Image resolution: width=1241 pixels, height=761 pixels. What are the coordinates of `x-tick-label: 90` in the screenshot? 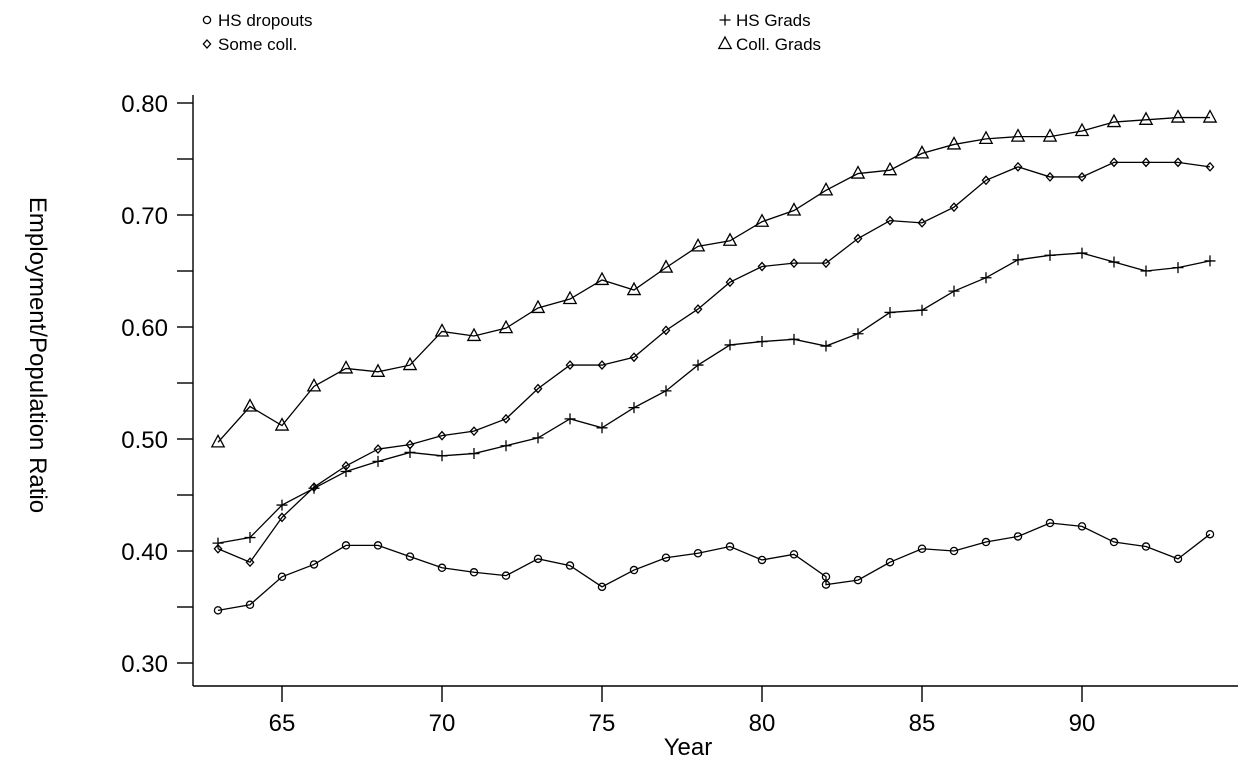 It's located at (1082, 723).